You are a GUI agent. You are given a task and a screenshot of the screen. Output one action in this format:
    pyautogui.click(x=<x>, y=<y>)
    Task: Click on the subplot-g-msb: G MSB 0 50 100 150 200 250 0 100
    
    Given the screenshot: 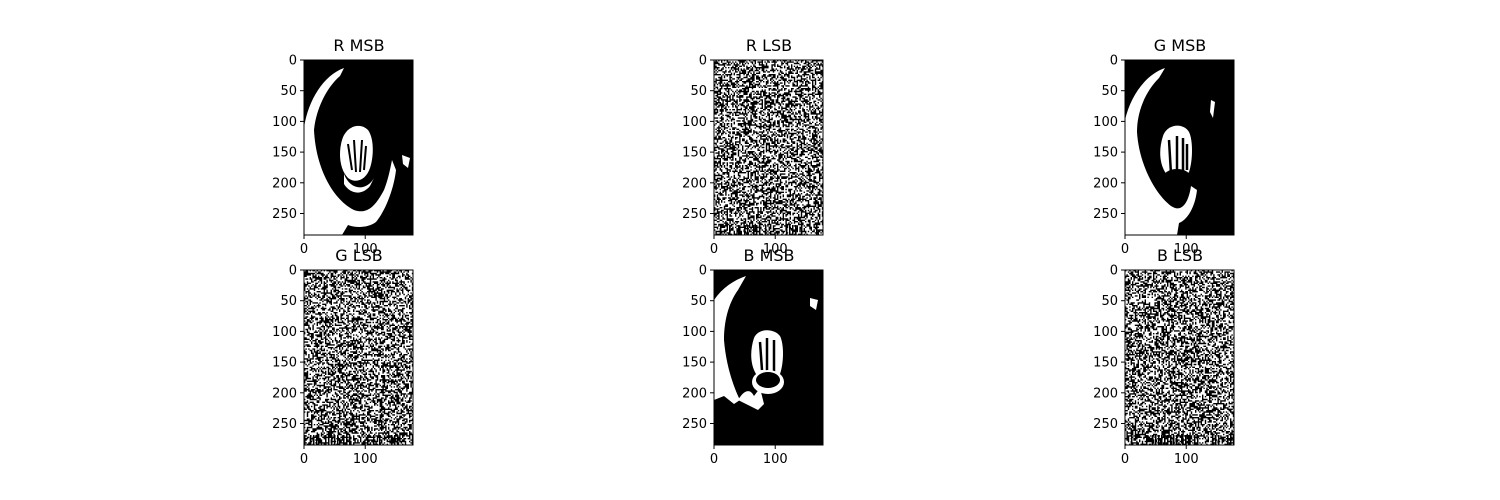 What is the action you would take?
    pyautogui.click(x=1191, y=156)
    